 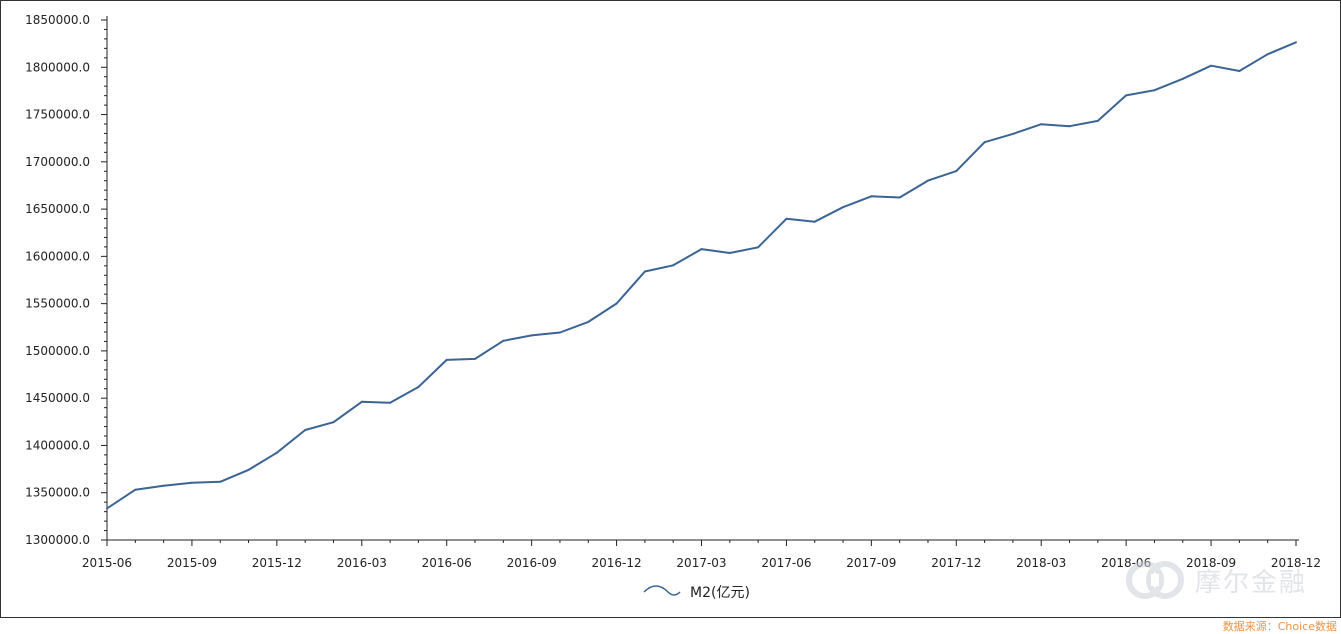 I want to click on x-tick-label: 2016-06, so click(x=447, y=563).